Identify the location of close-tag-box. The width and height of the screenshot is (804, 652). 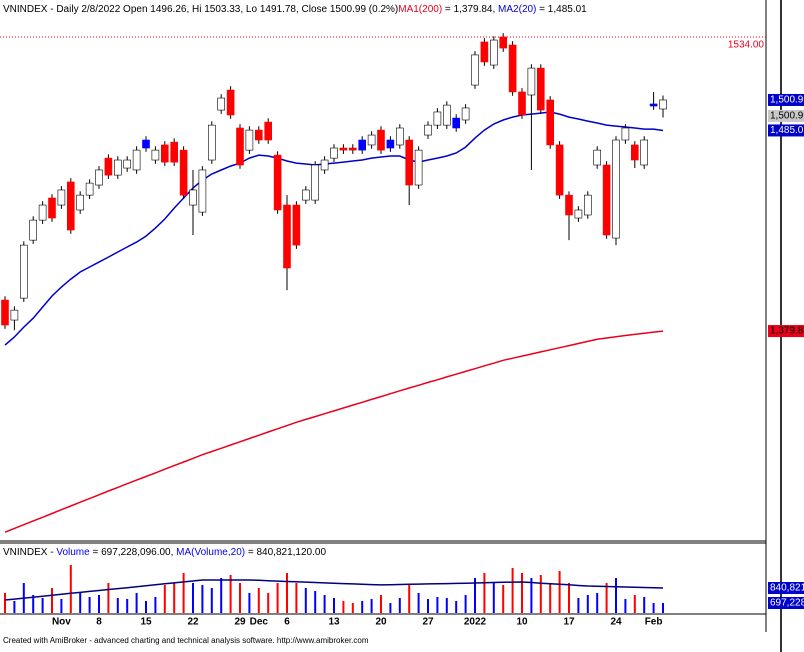
(786, 99).